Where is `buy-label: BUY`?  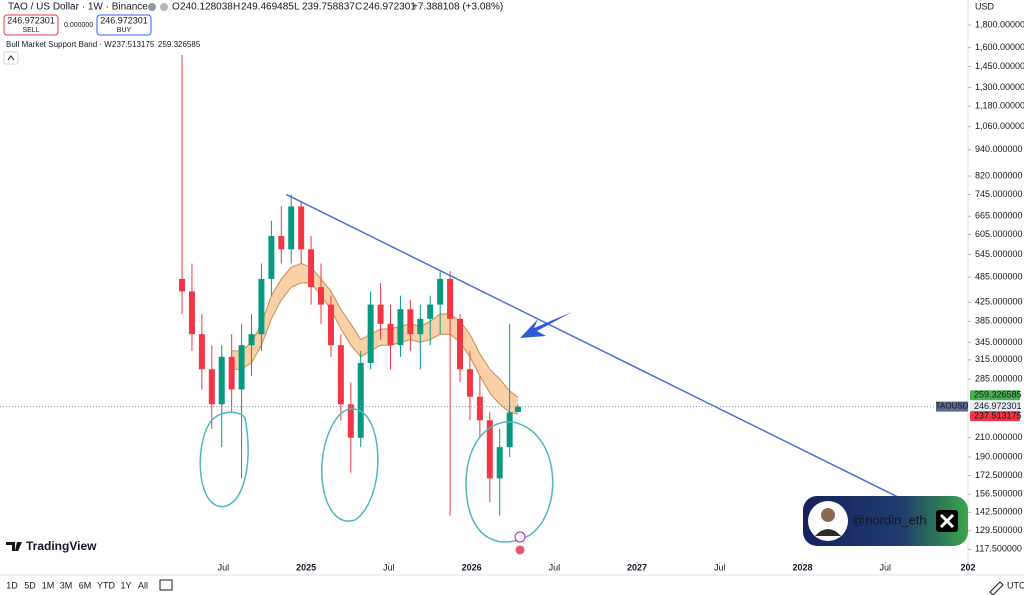
buy-label: BUY is located at coordinates (124, 30).